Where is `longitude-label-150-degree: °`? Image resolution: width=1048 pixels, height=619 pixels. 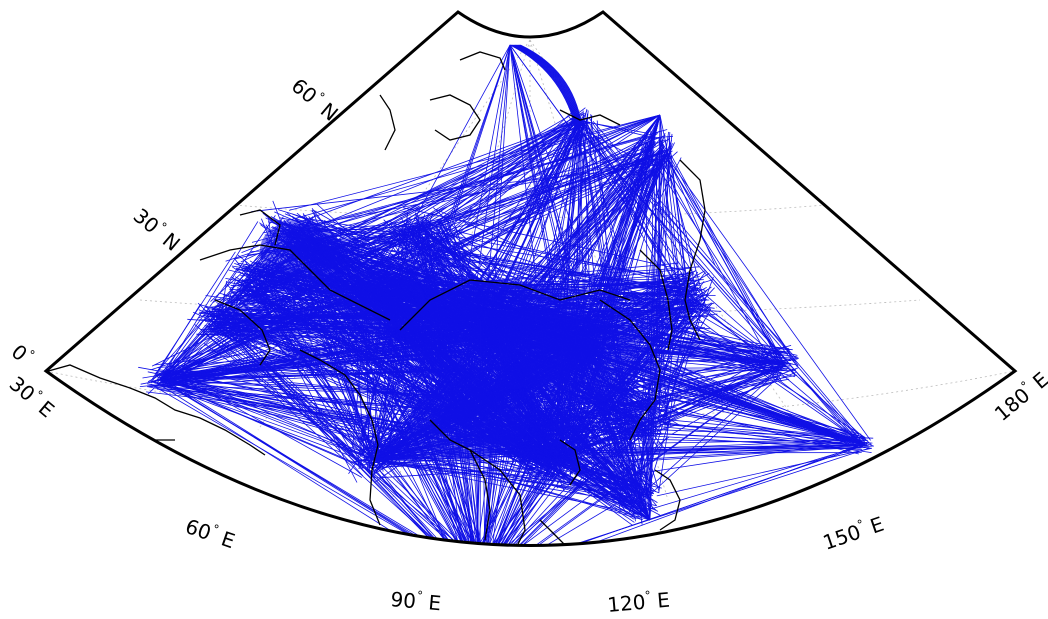
longitude-label-150-degree: ° is located at coordinates (860, 524).